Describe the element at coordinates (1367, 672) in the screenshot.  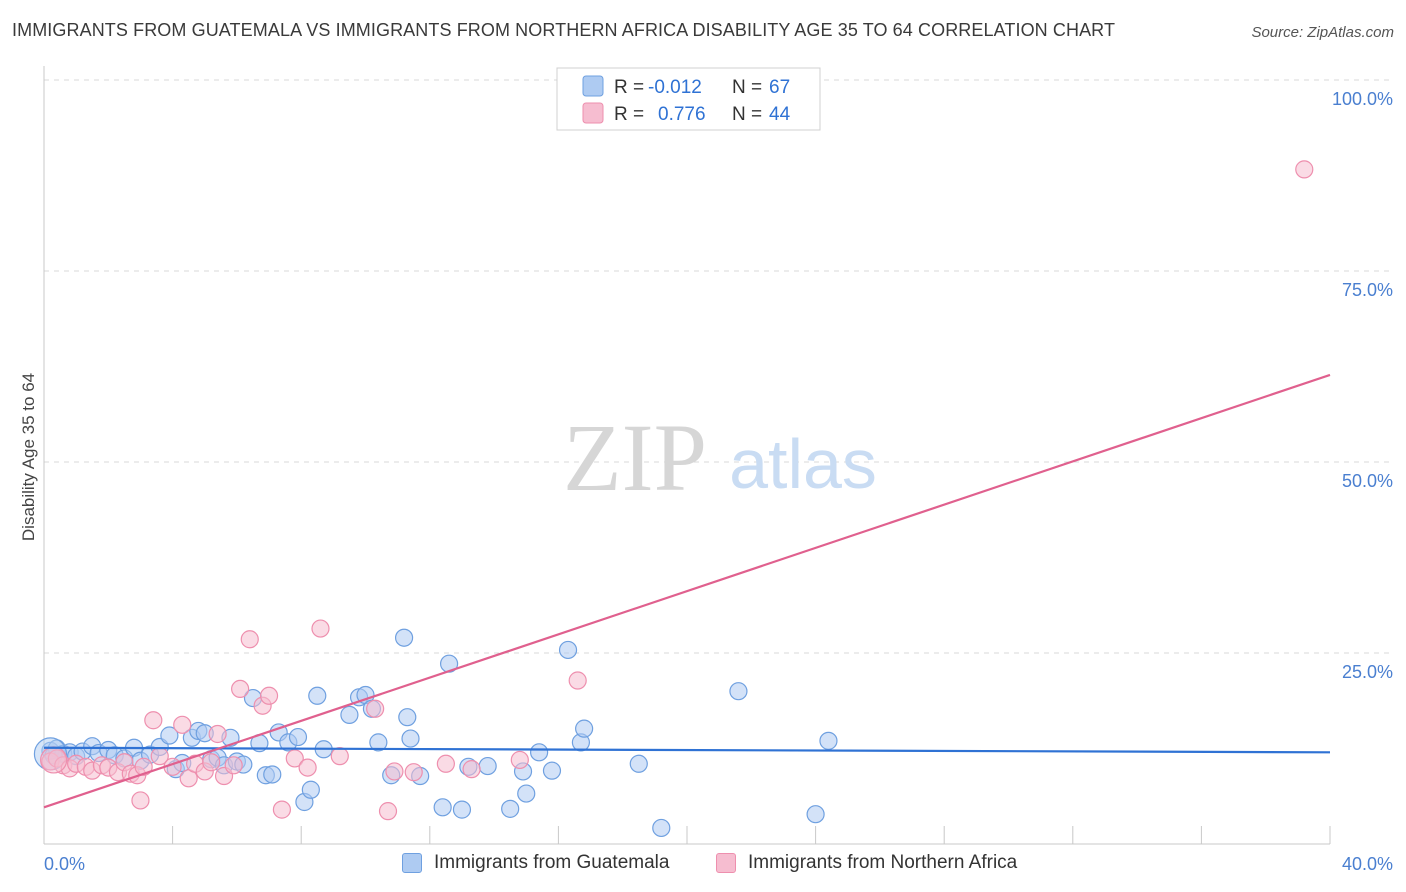
I see `y-tick-label: 25.0%` at that location.